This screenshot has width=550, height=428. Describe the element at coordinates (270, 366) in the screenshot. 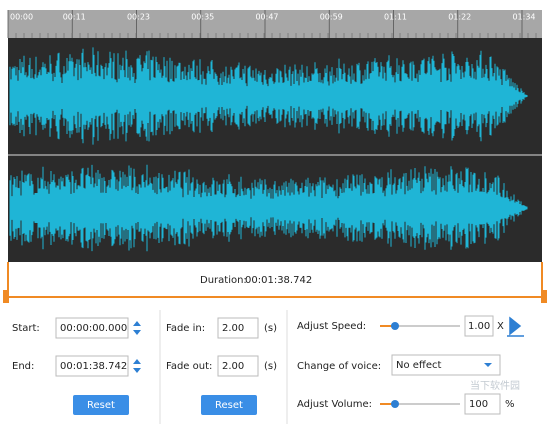

I see `fade-out-unit: (s)` at that location.